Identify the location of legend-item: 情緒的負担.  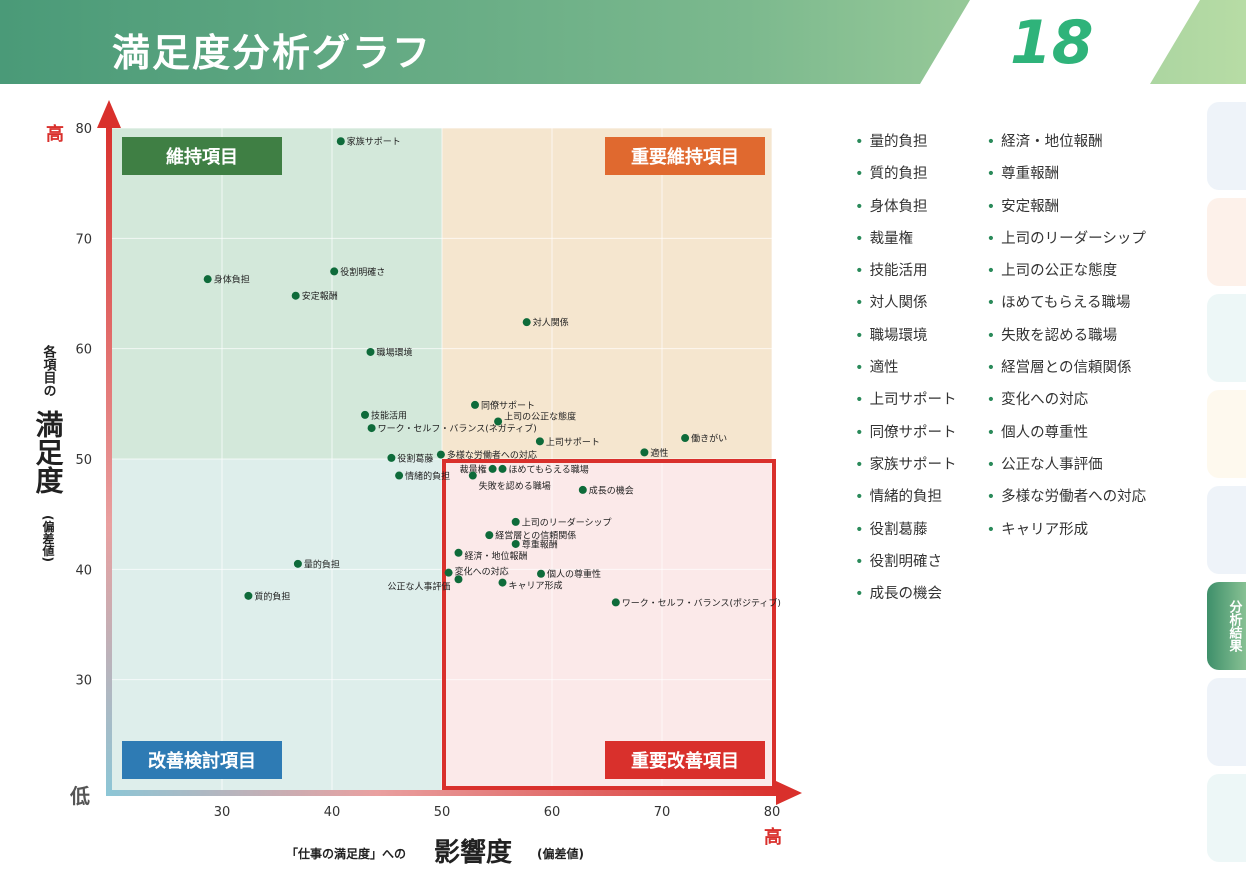
(906, 501).